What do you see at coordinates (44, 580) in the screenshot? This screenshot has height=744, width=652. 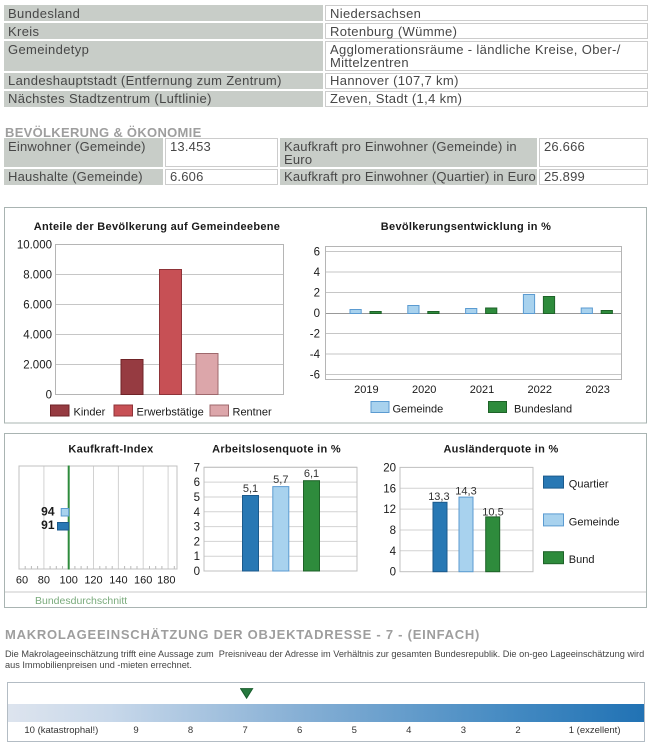 I see `svg-text: 80` at bounding box center [44, 580].